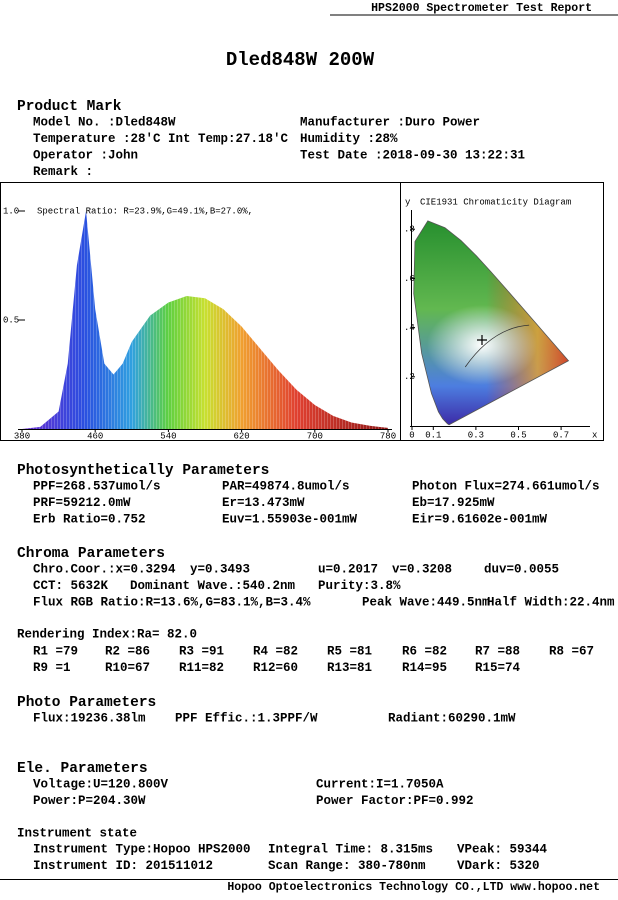 The image size is (618, 900). I want to click on field: R3 =91, so click(201, 651).